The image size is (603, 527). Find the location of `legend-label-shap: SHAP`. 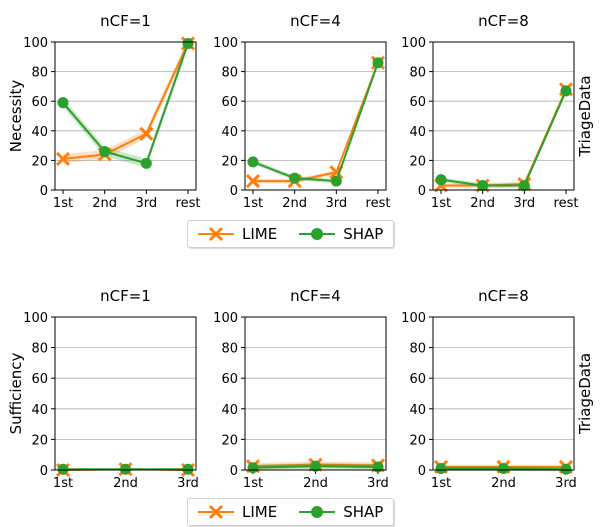

legend-label-shap: SHAP is located at coordinates (363, 512).